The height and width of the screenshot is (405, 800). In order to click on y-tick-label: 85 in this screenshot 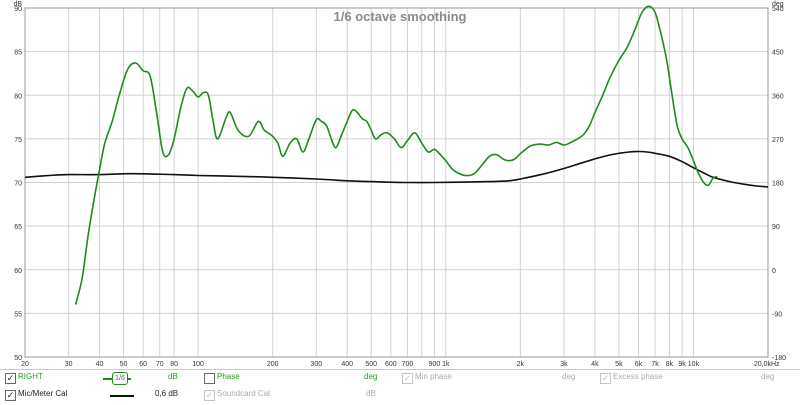, I will do `click(18, 53)`.